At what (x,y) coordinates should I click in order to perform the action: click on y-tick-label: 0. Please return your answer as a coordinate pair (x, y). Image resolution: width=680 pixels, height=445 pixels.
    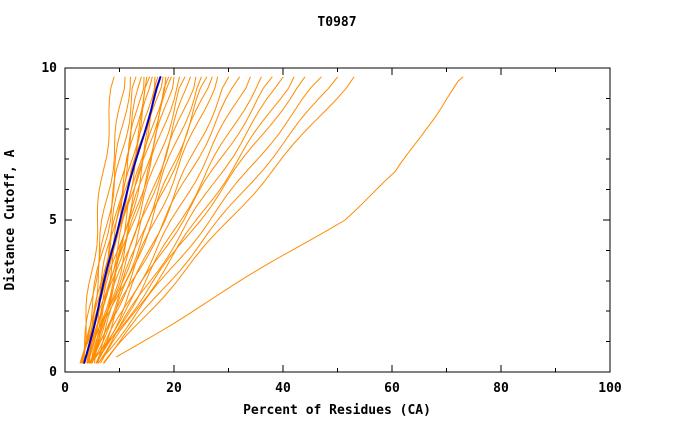
    Looking at the image, I should click on (53, 372).